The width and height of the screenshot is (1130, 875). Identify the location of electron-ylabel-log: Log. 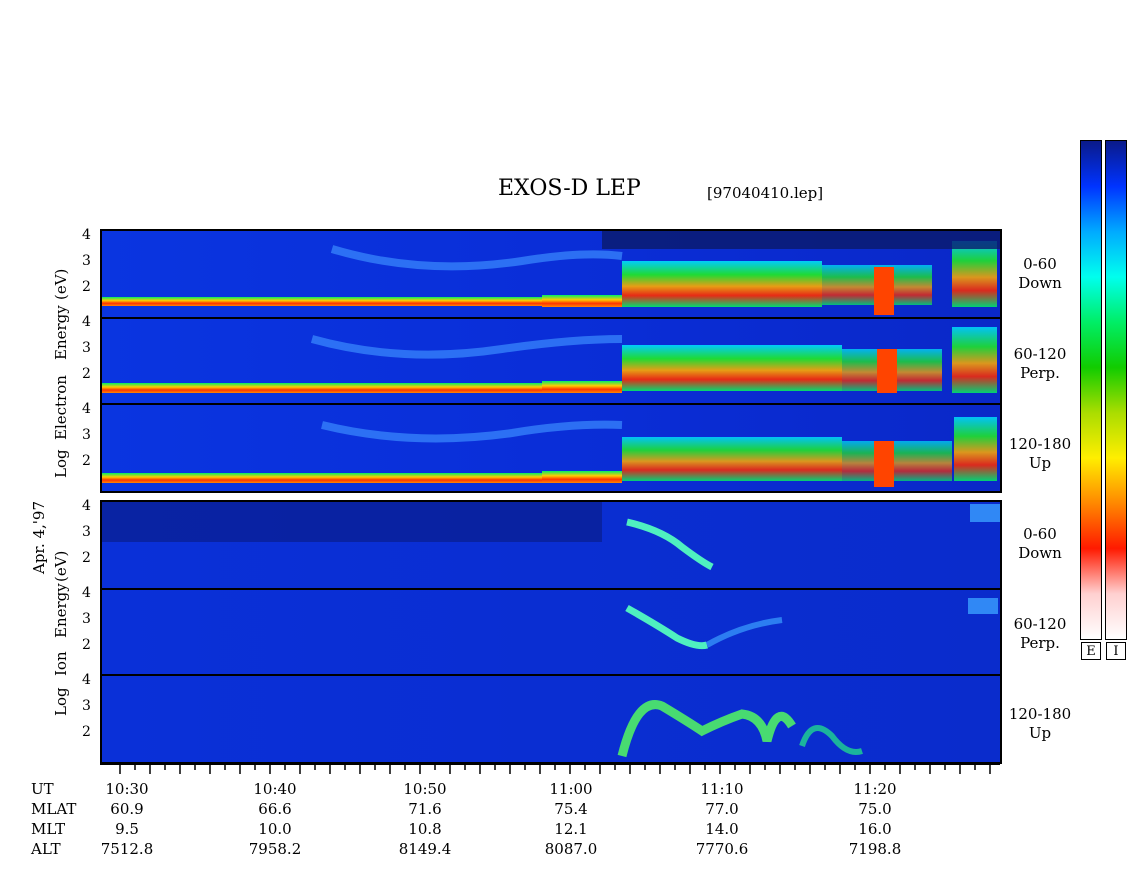
(61, 463).